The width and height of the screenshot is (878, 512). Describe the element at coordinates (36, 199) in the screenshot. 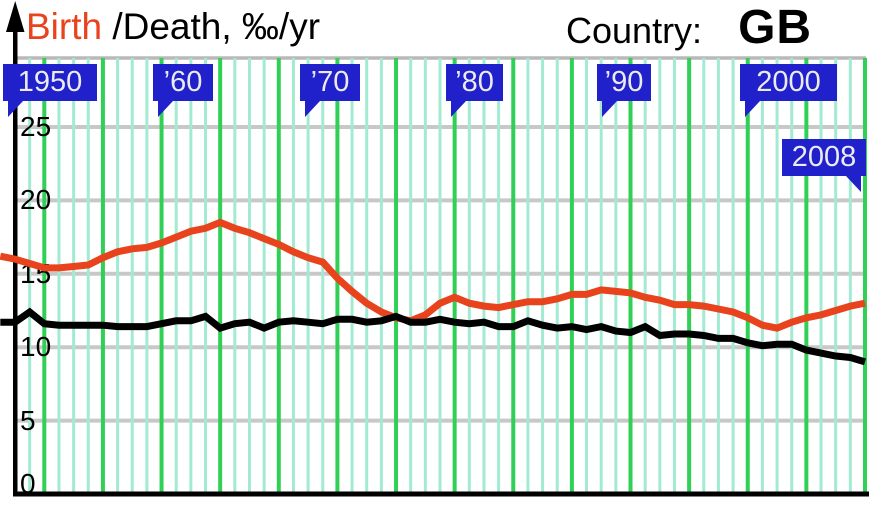

I see `y-tick-label-20: 20` at that location.